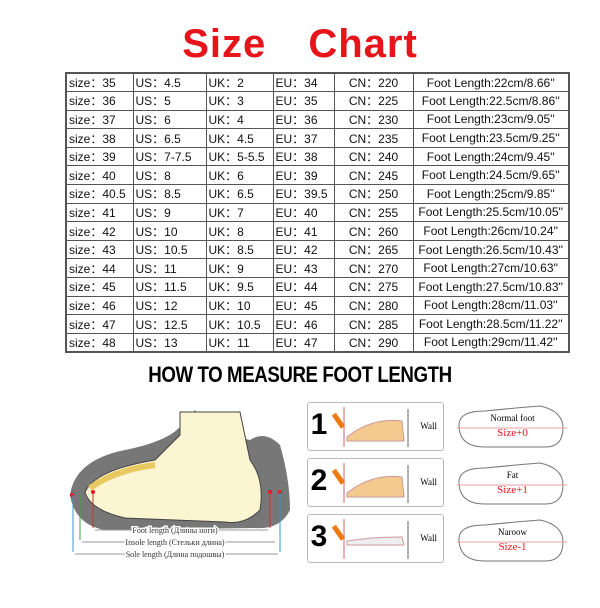 This screenshot has height=608, width=600. Describe the element at coordinates (303, 342) in the screenshot. I see `table-cell: EU：47` at that location.